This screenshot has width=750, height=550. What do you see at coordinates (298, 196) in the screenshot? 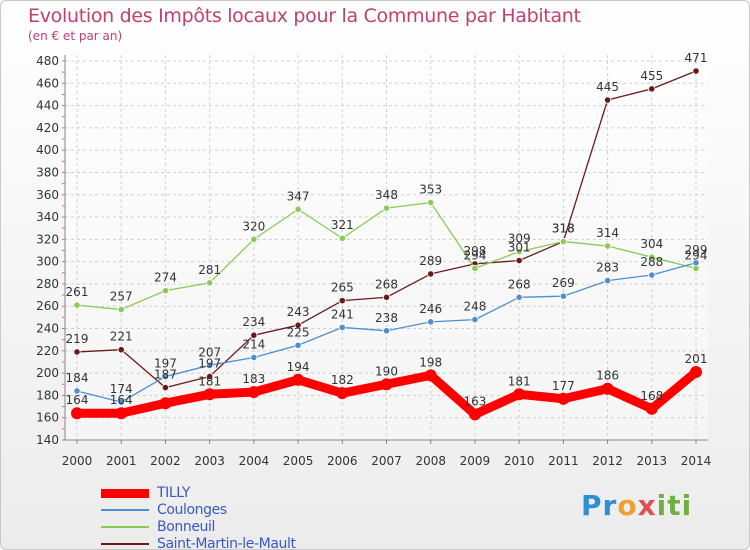
I see `data-label: 347` at bounding box center [298, 196].